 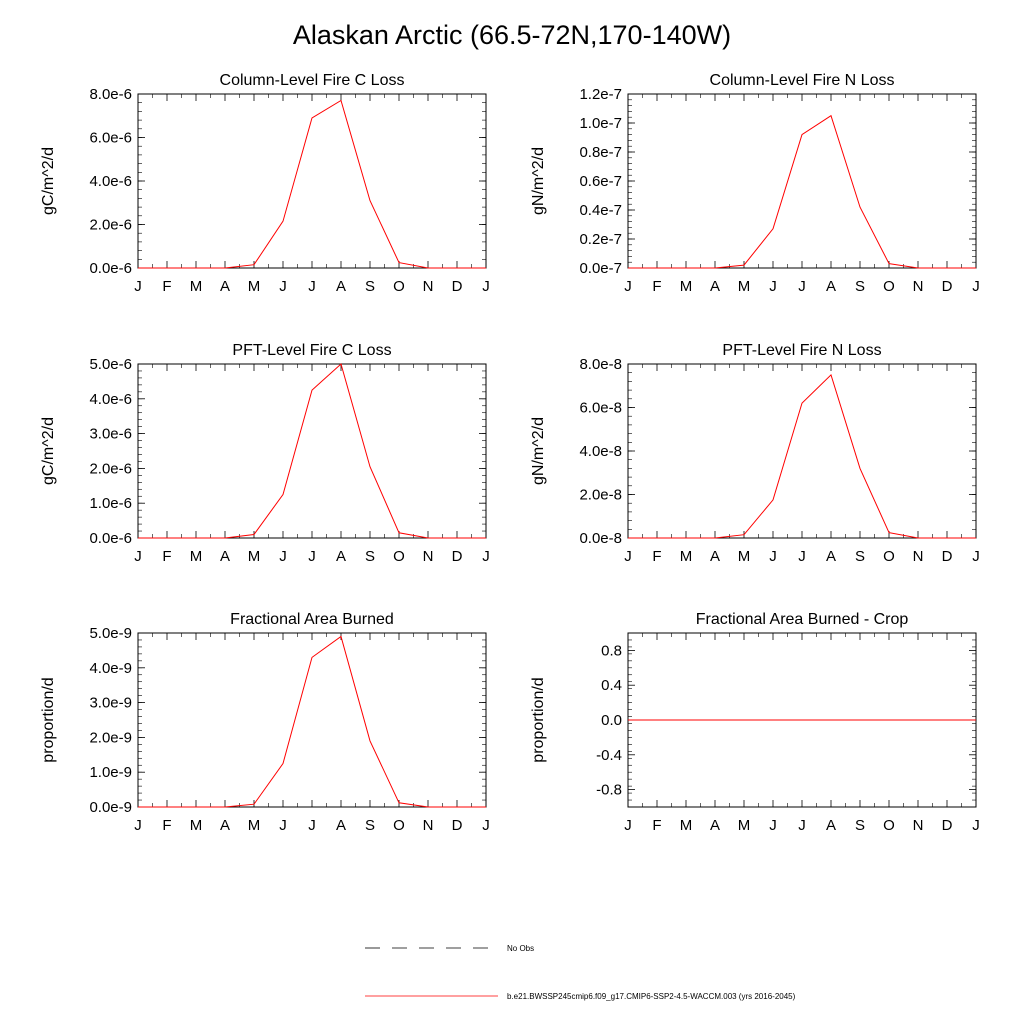 What do you see at coordinates (600, 364) in the screenshot?
I see `y-tick-label: 8.0e-8` at bounding box center [600, 364].